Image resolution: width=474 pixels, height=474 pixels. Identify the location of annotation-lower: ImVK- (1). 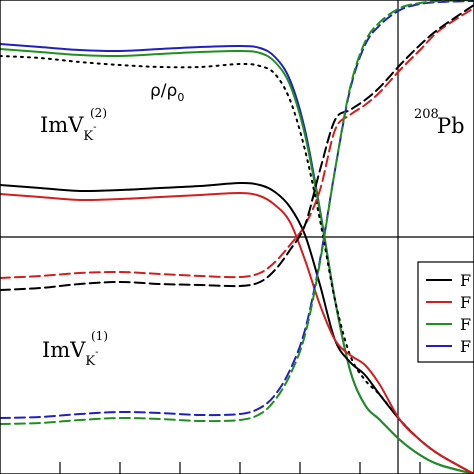
(75, 349).